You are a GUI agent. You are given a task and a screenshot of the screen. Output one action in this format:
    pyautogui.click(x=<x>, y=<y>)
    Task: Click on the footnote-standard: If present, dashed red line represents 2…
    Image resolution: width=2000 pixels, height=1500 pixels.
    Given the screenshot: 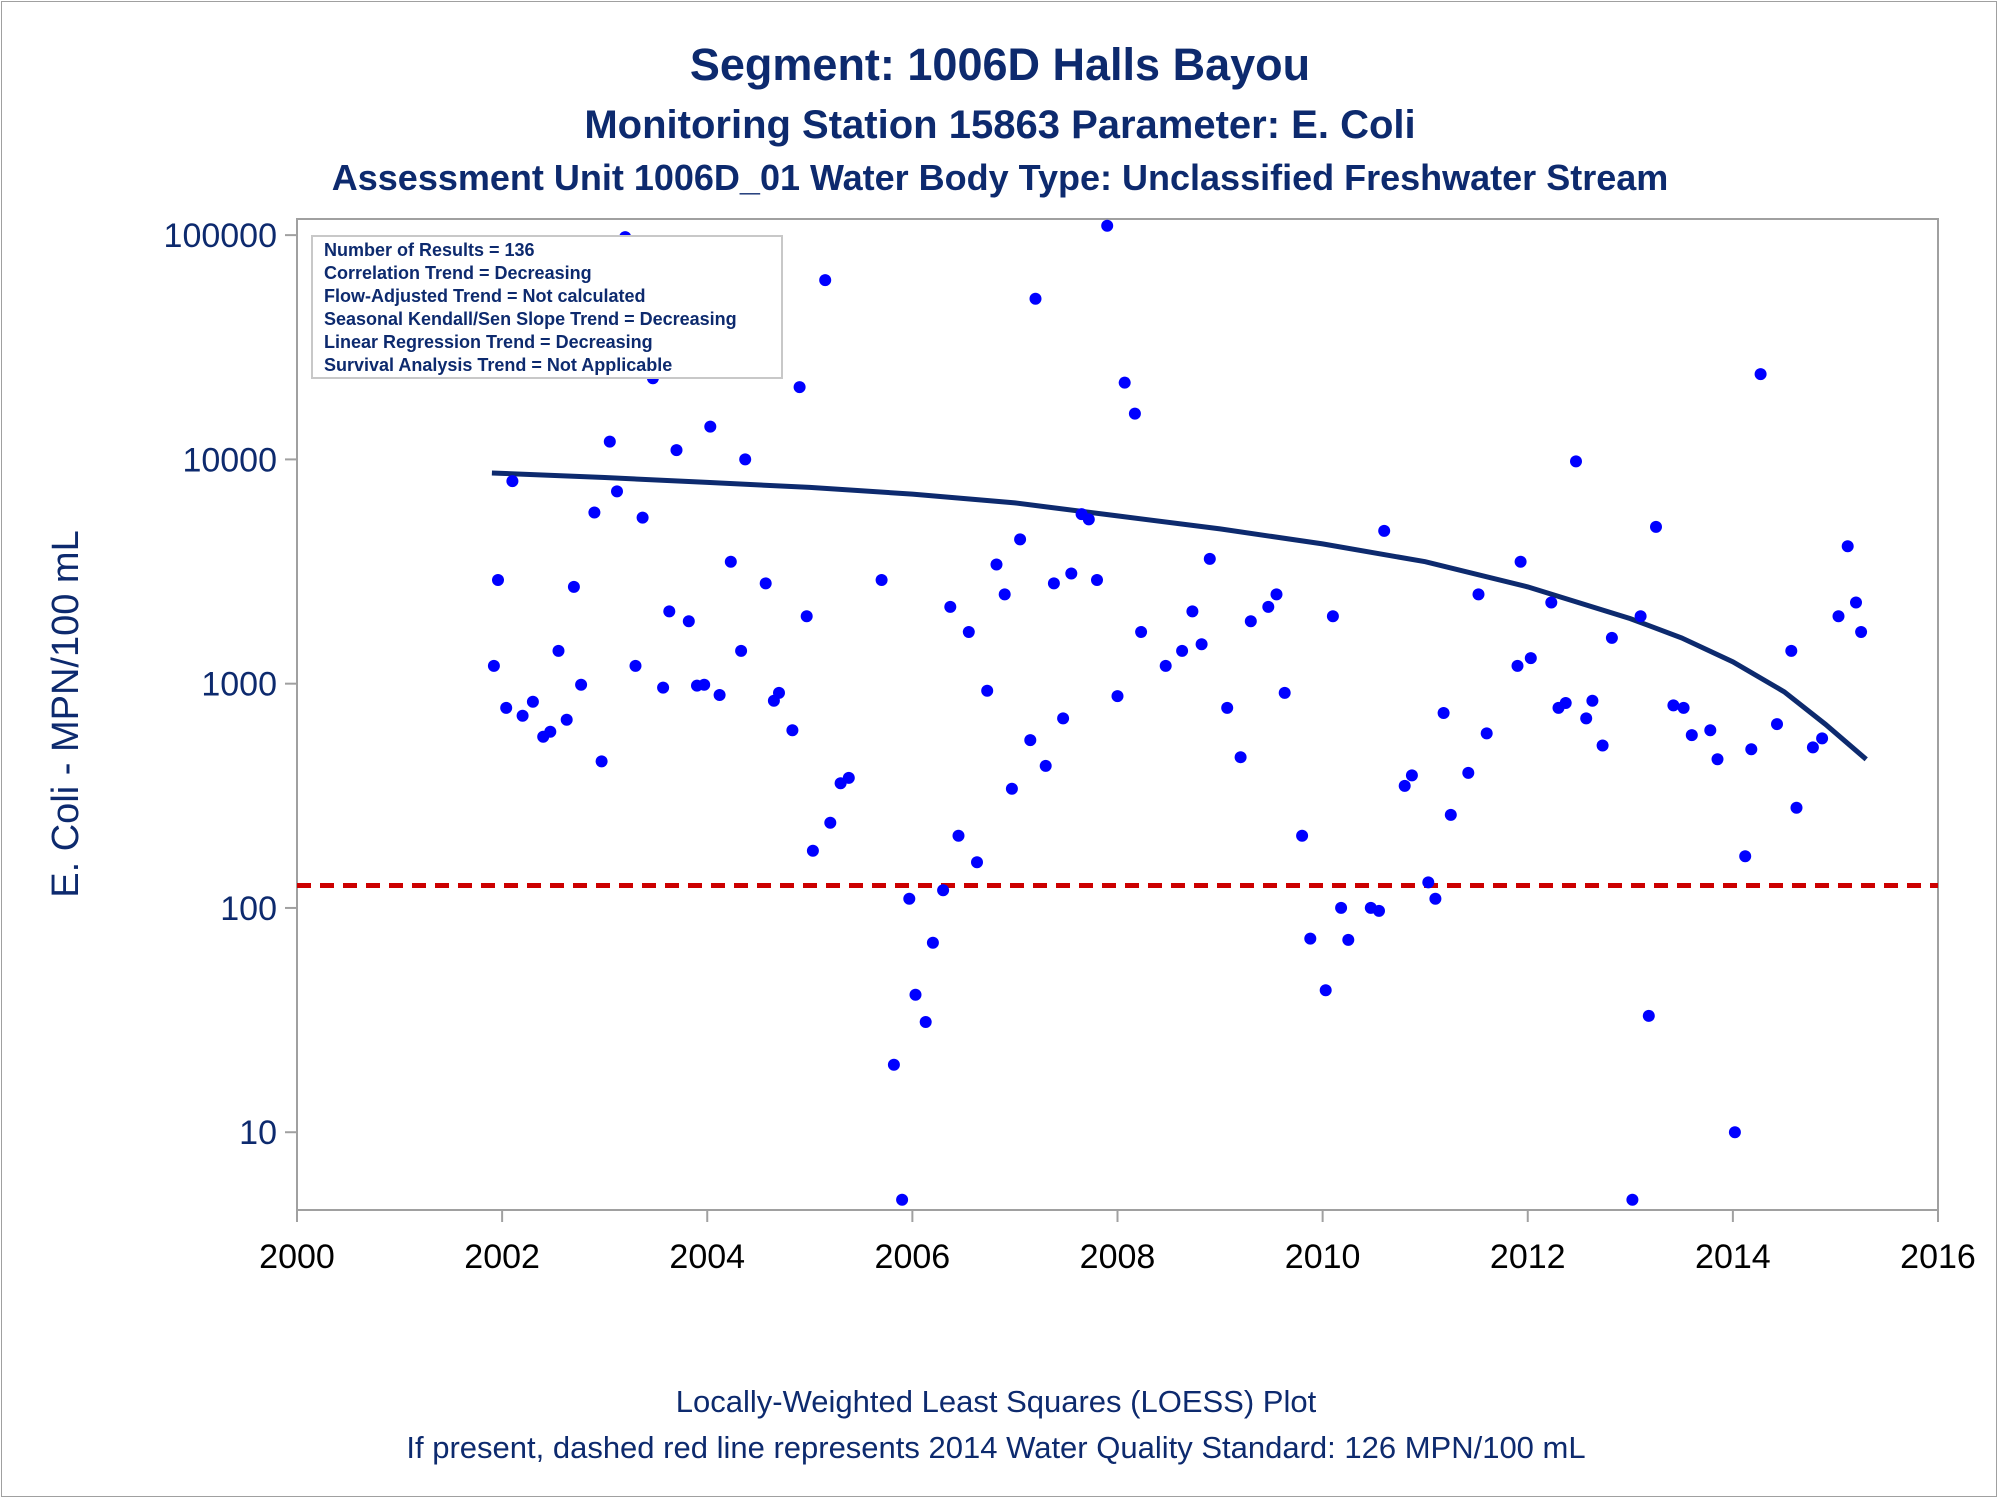 What is the action you would take?
    pyautogui.click(x=995, y=1447)
    